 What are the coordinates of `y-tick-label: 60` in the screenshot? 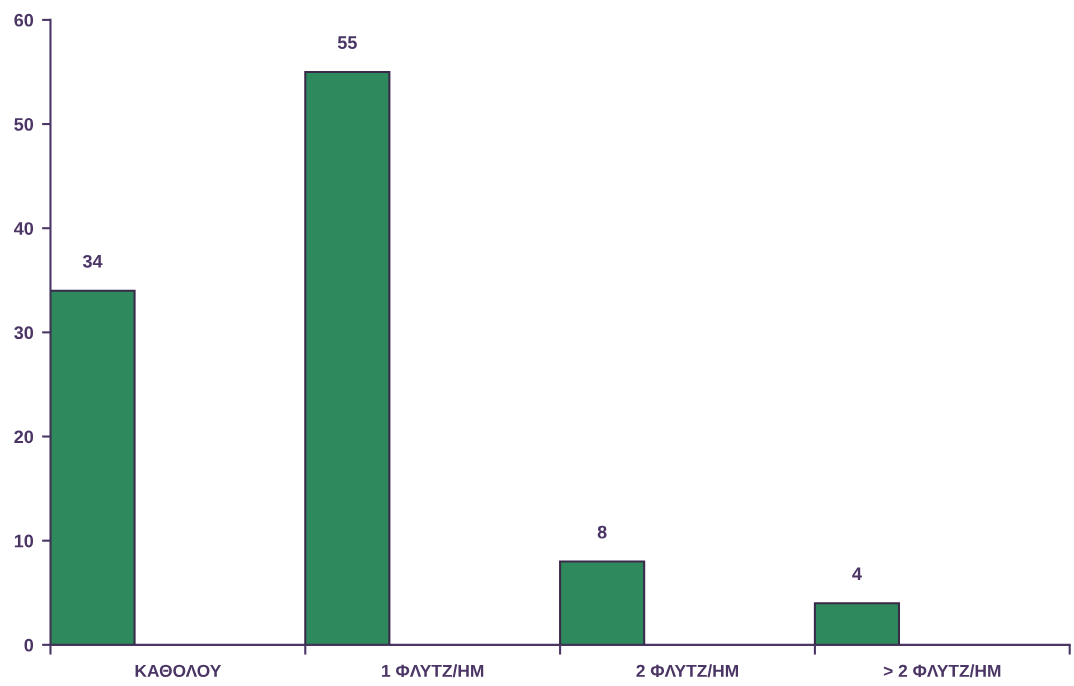 It's located at (24, 20).